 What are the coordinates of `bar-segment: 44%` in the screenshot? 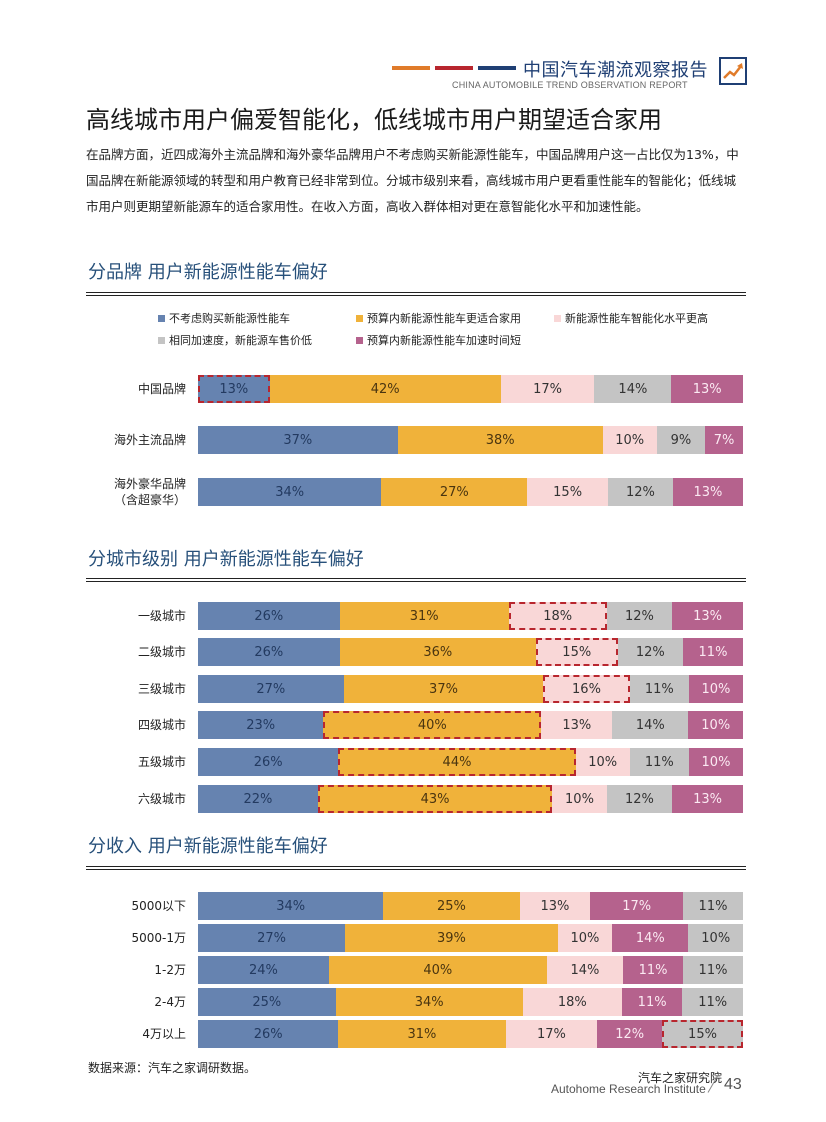 It's located at (457, 762).